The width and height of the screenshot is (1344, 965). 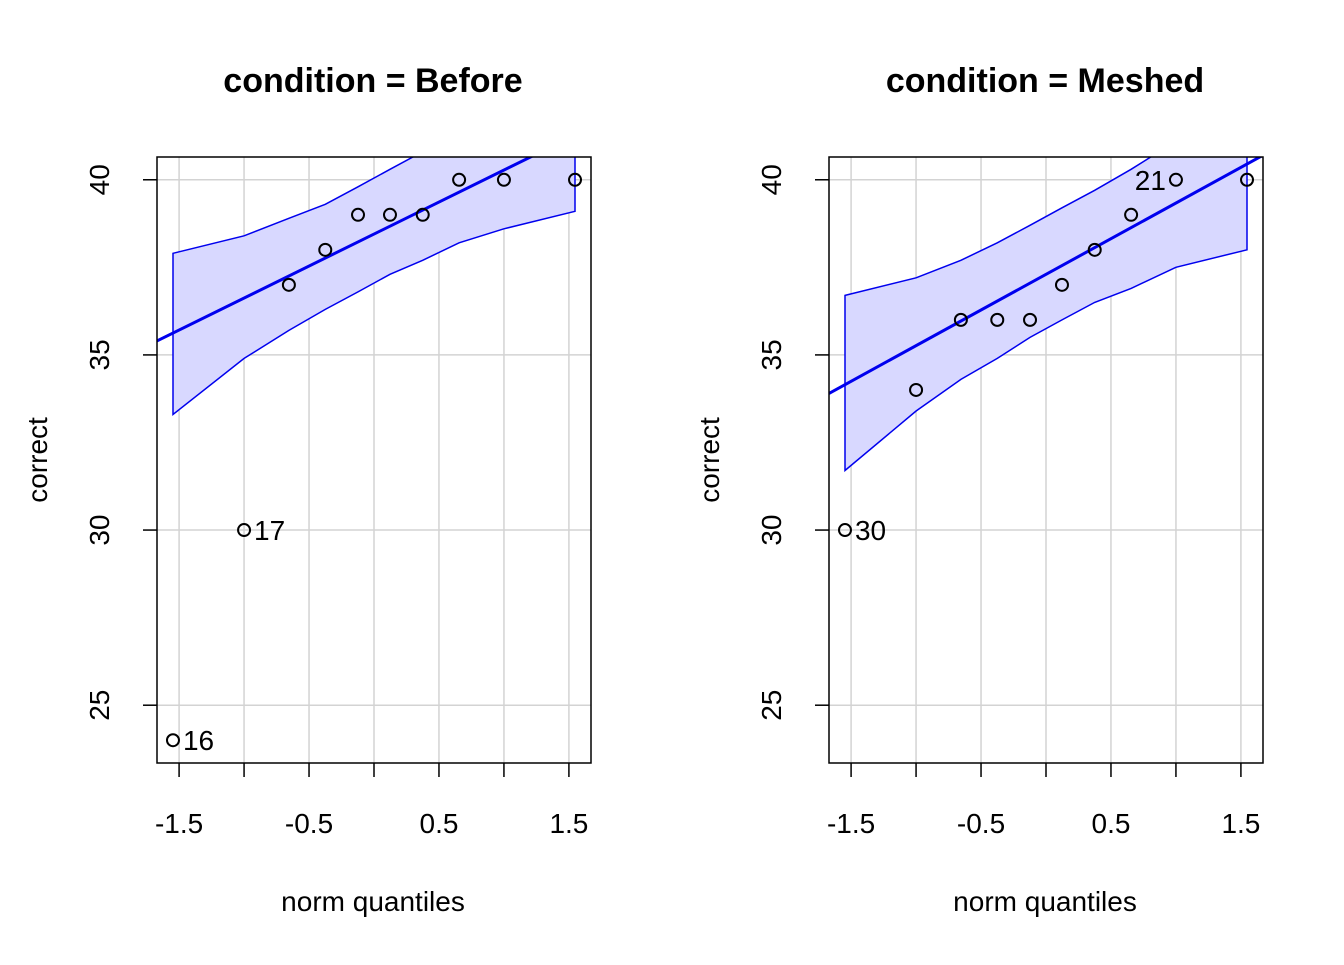 What do you see at coordinates (1045, 81) in the screenshot?
I see `panel-title: condition = Meshed` at bounding box center [1045, 81].